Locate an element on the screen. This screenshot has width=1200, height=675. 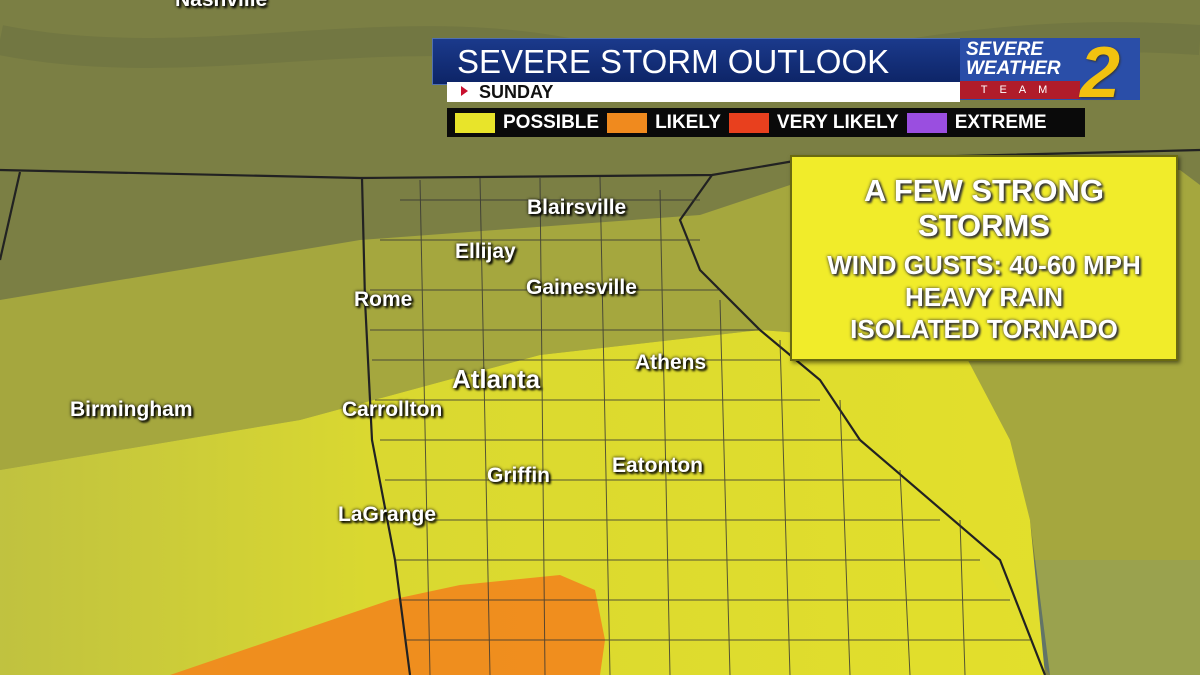
legend-label: VERY LIKELY is located at coordinates (837, 122).